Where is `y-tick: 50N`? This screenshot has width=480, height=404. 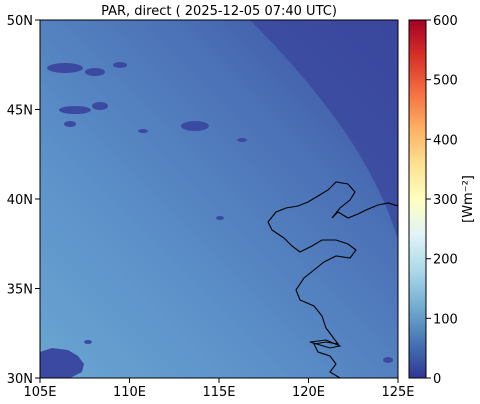 y-tick: 50N is located at coordinates (23, 21).